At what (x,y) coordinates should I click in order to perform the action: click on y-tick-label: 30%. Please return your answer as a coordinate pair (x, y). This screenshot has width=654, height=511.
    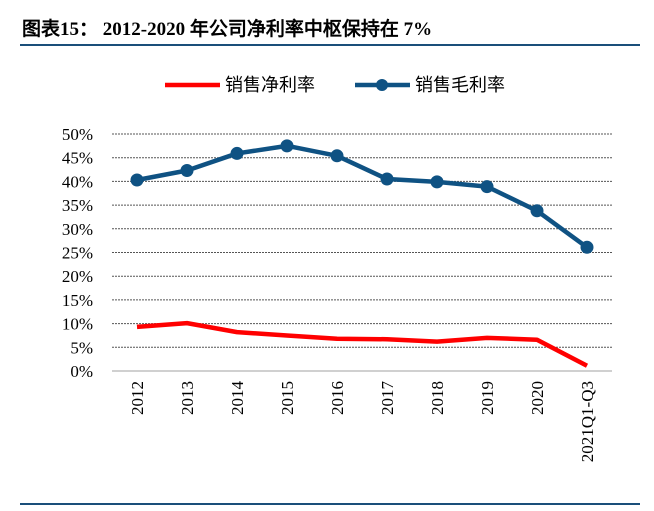
    Looking at the image, I should click on (77, 229).